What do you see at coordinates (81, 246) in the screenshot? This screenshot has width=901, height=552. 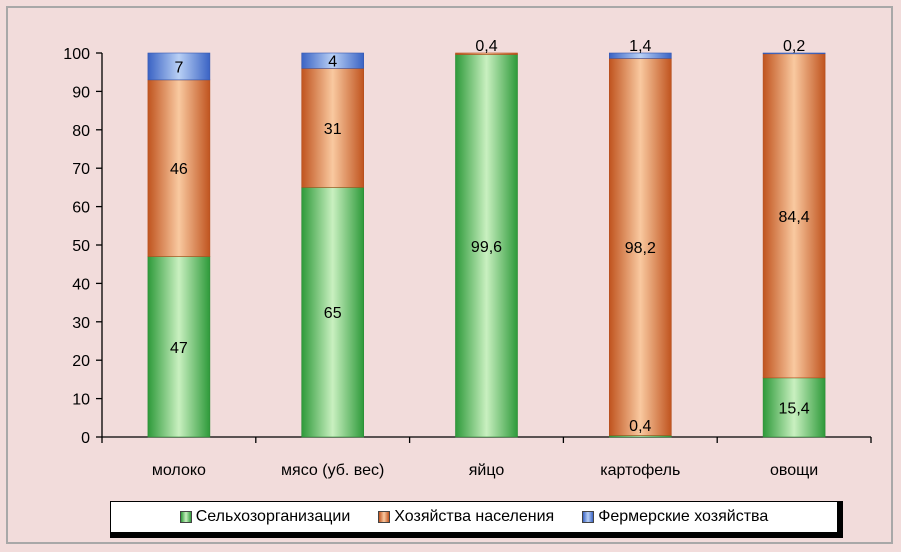 I see `y-tick-label: 50` at bounding box center [81, 246].